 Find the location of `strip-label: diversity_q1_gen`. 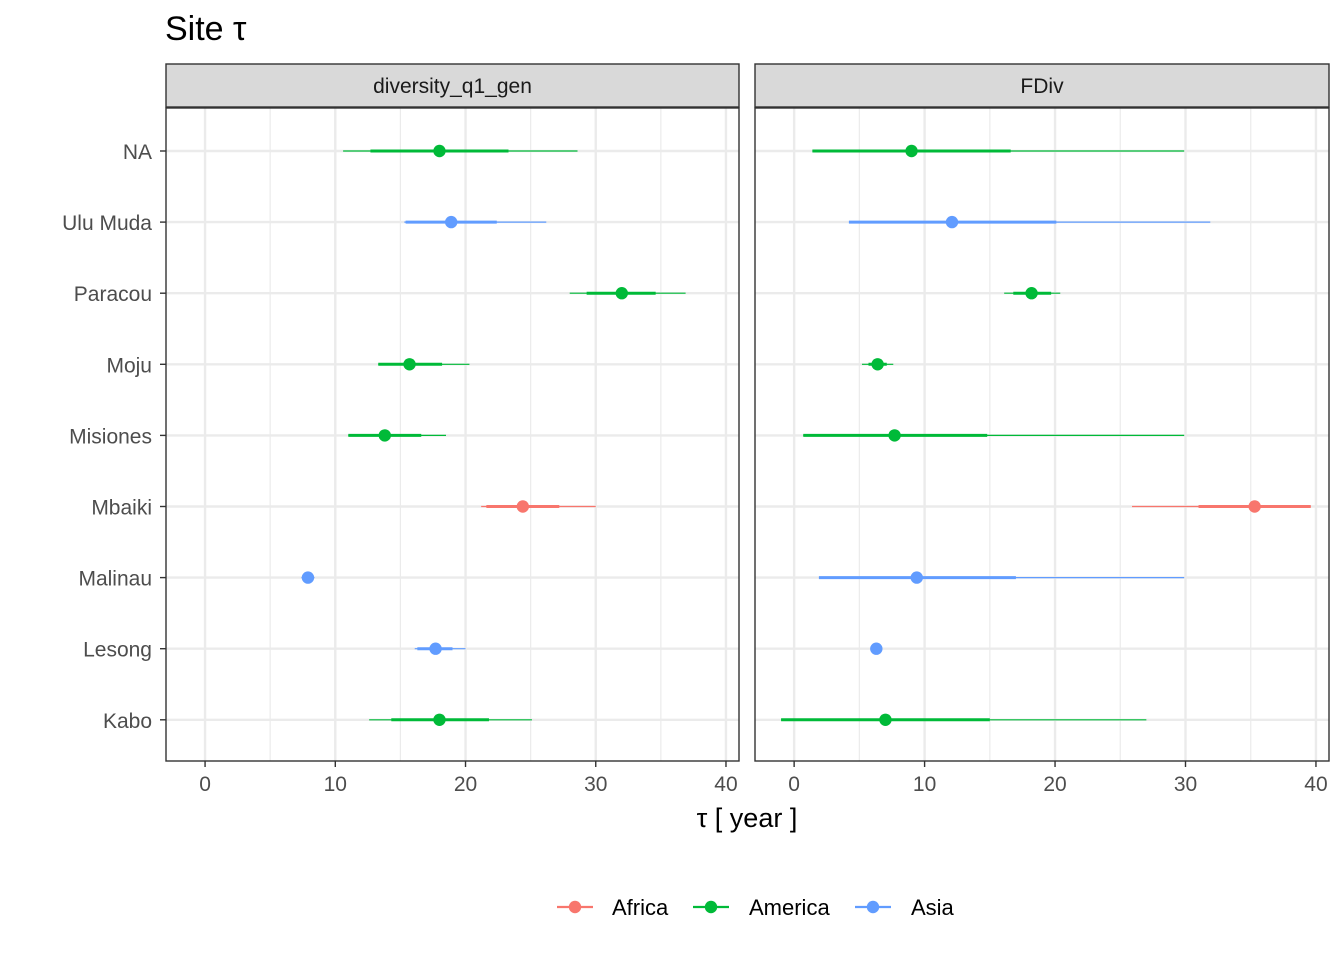

strip-label: diversity_q1_gen is located at coordinates (452, 86).